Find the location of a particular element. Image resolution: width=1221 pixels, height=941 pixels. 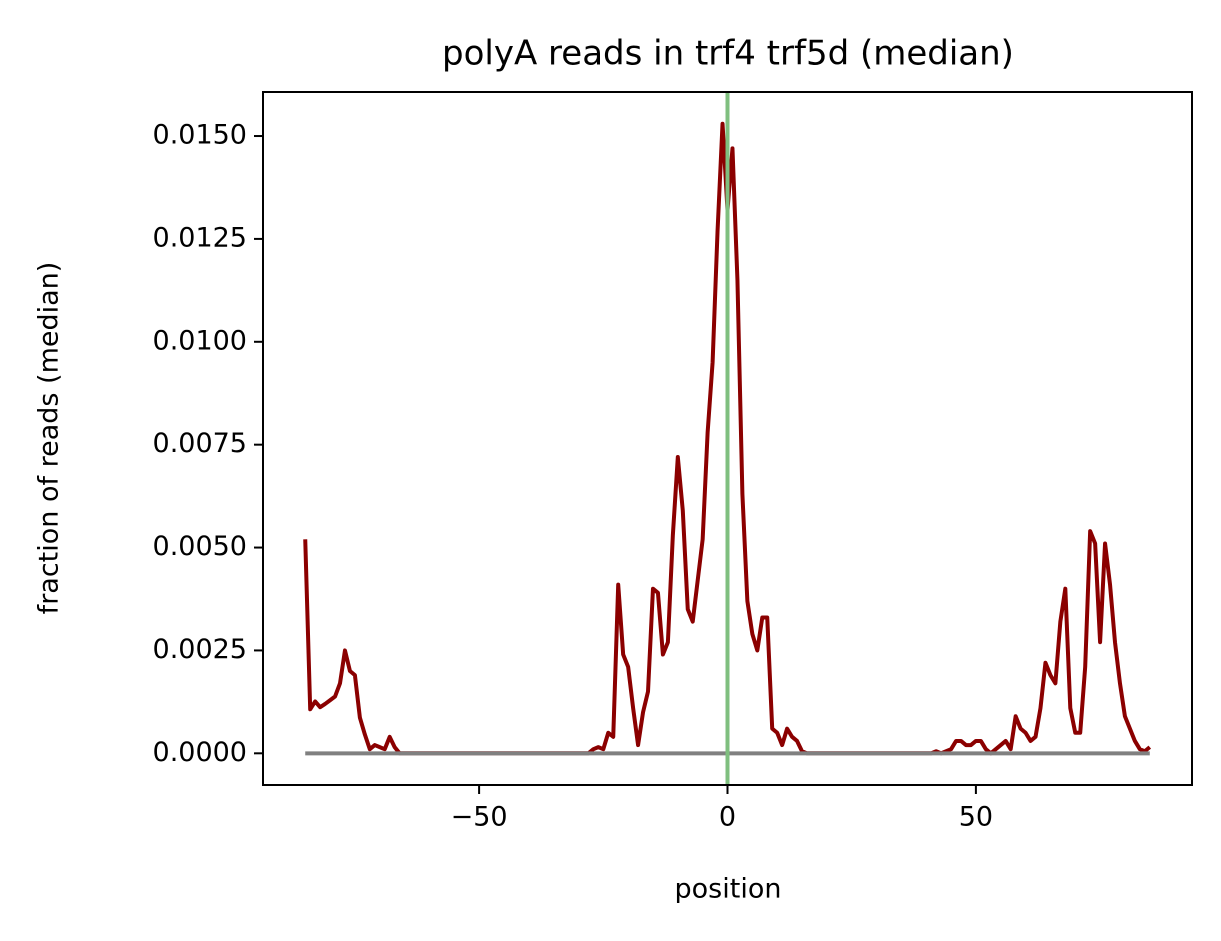

y-tick-label: 0.0075 is located at coordinates (200, 443).